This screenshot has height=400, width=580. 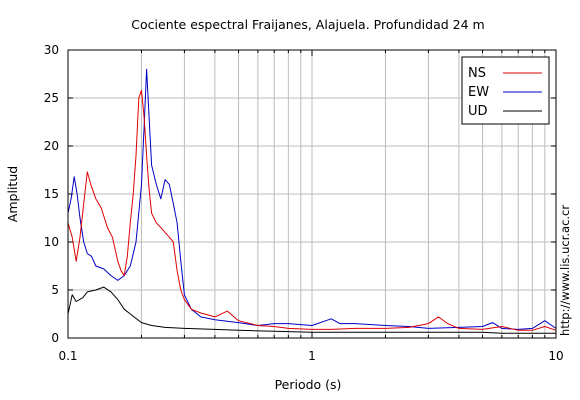 I want to click on y-tick-label: 20, so click(x=51, y=146).